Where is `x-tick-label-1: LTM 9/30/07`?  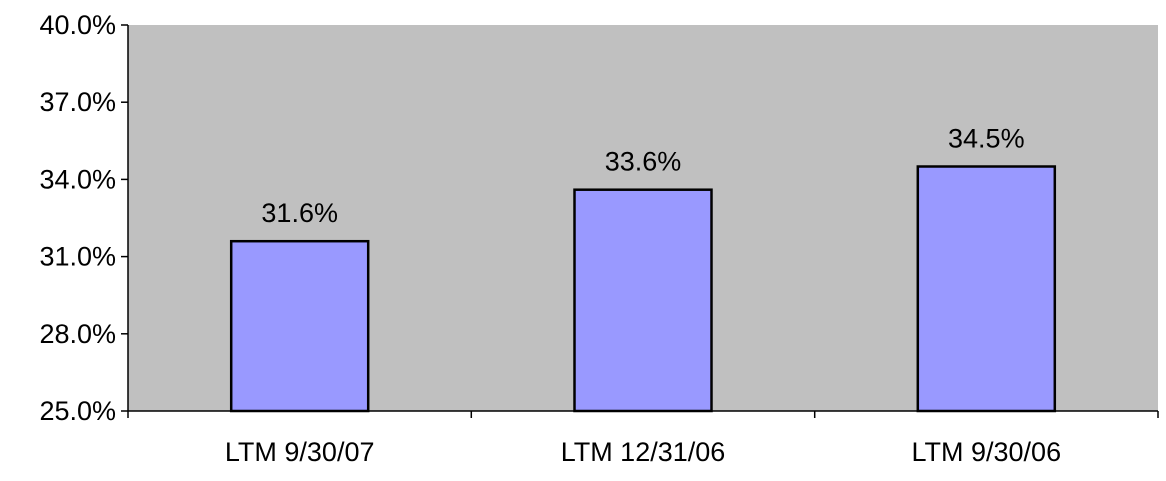 x-tick-label-1: LTM 9/30/07 is located at coordinates (300, 452).